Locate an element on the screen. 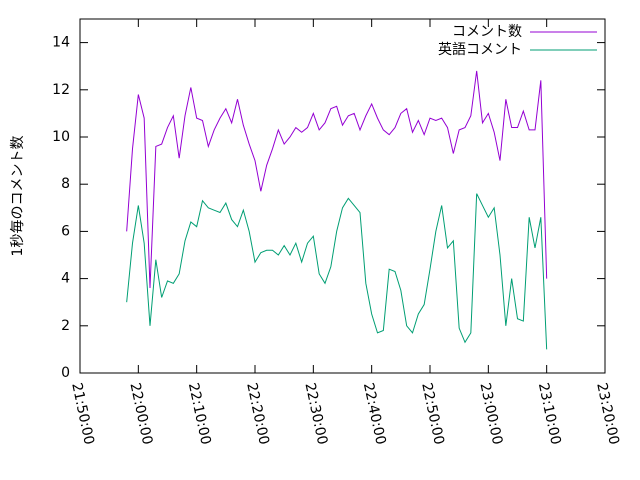  y-tick-label: 6 is located at coordinates (65, 231).